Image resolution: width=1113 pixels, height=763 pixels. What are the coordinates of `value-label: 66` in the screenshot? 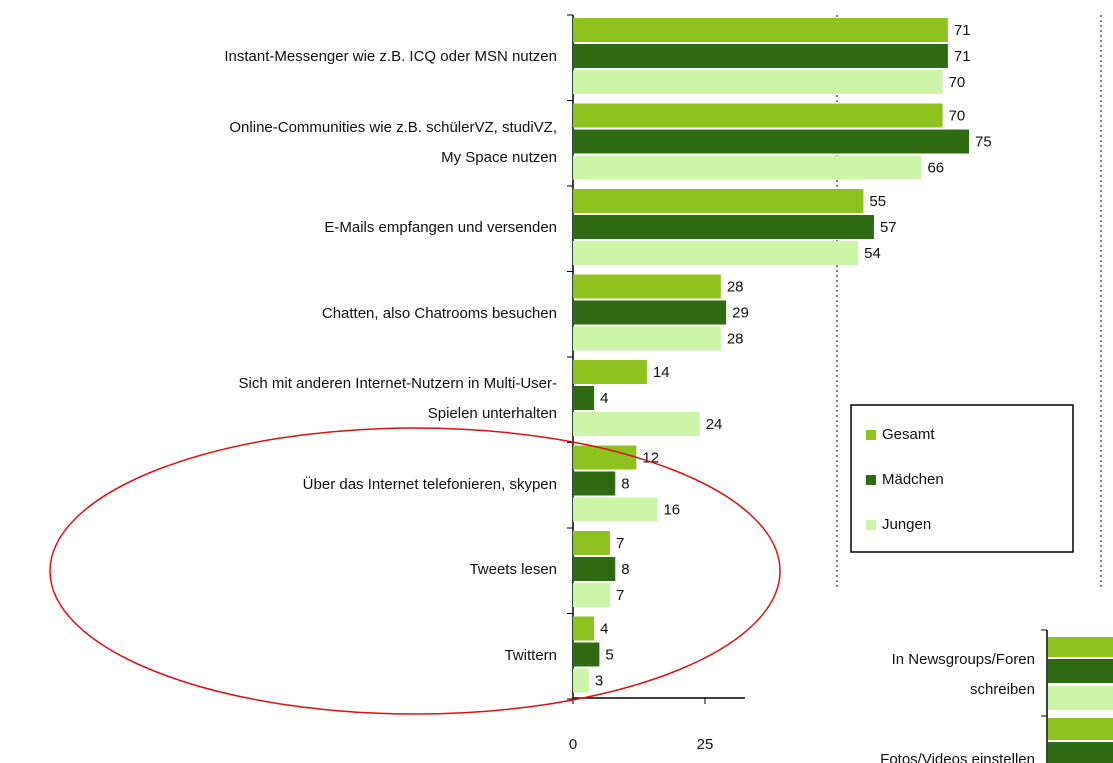 It's located at (935, 167).